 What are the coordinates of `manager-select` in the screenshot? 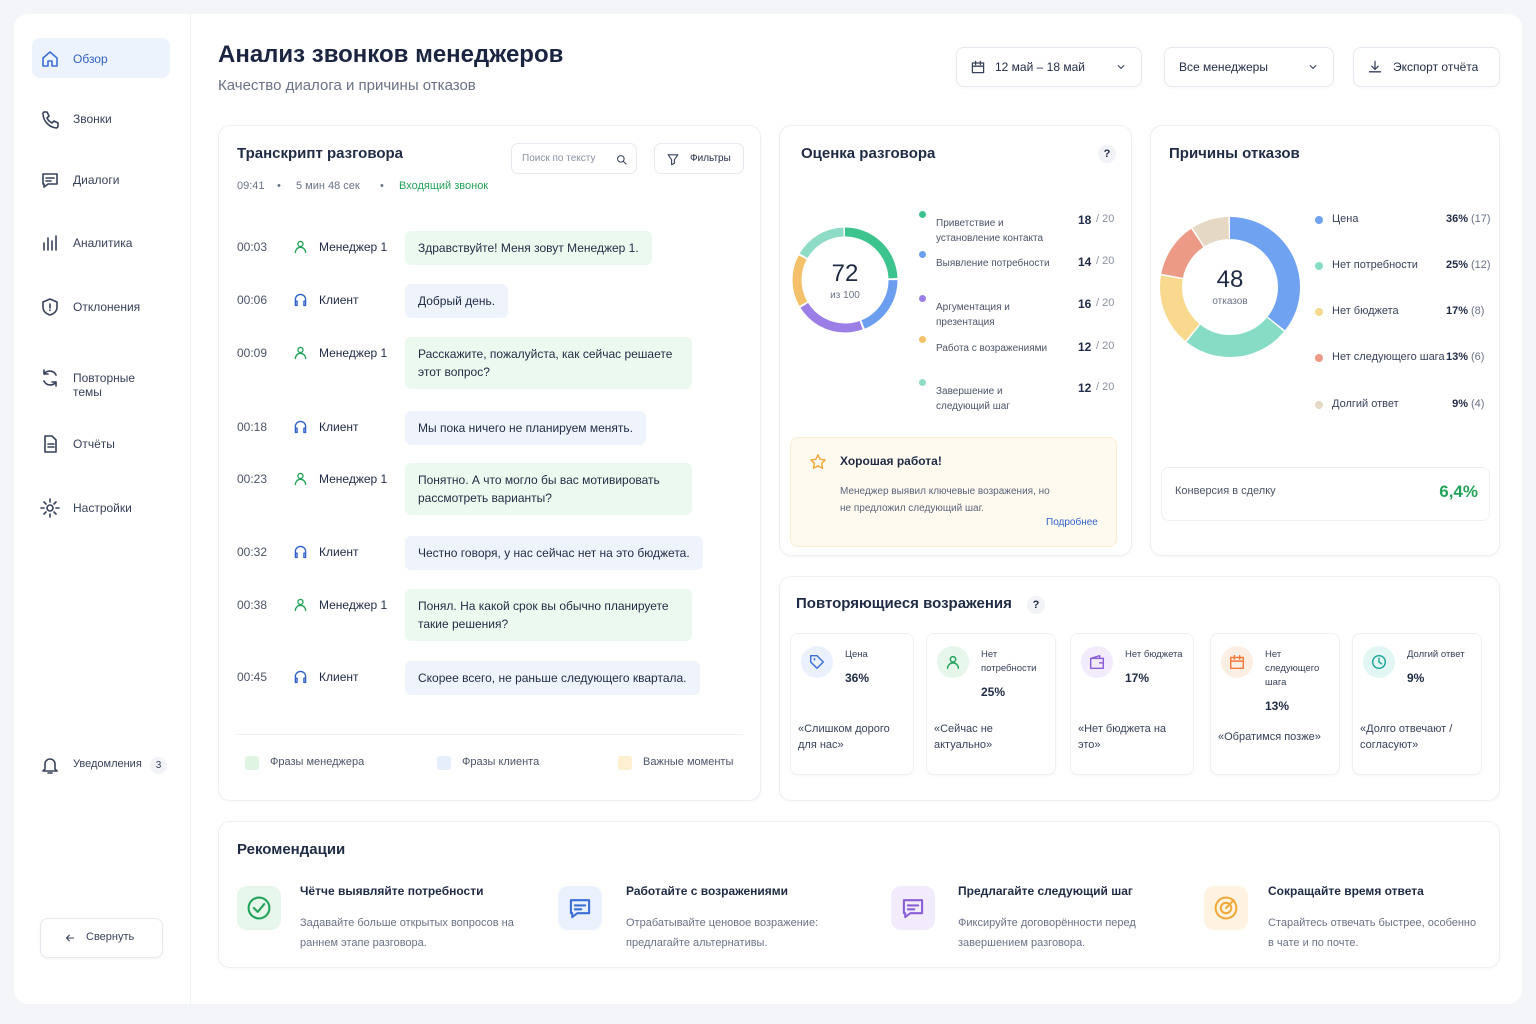 It's located at (1249, 67).